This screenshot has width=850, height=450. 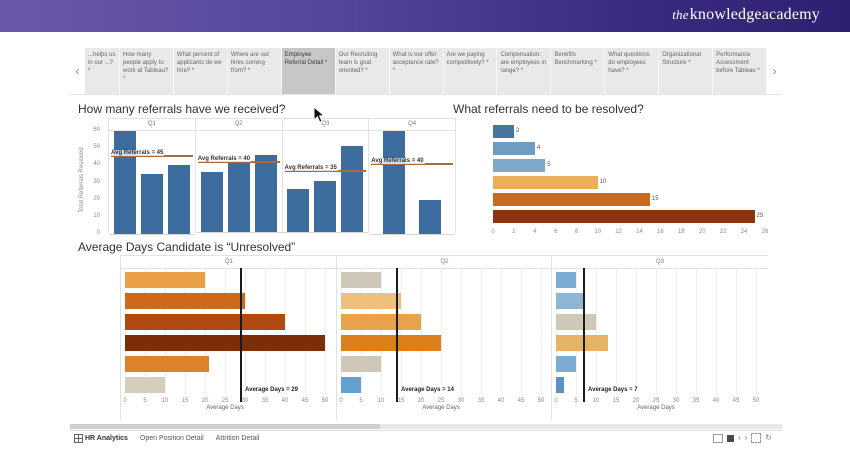 I want to click on dashboard-tab-12: Organizational Structure *, so click(x=686, y=71).